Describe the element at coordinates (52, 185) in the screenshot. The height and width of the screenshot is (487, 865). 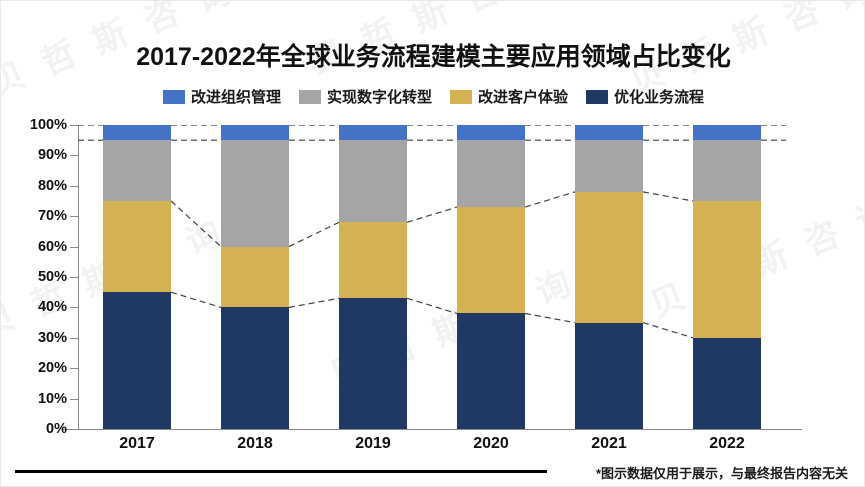
I see `y-axis-tick-label: 80%` at that location.